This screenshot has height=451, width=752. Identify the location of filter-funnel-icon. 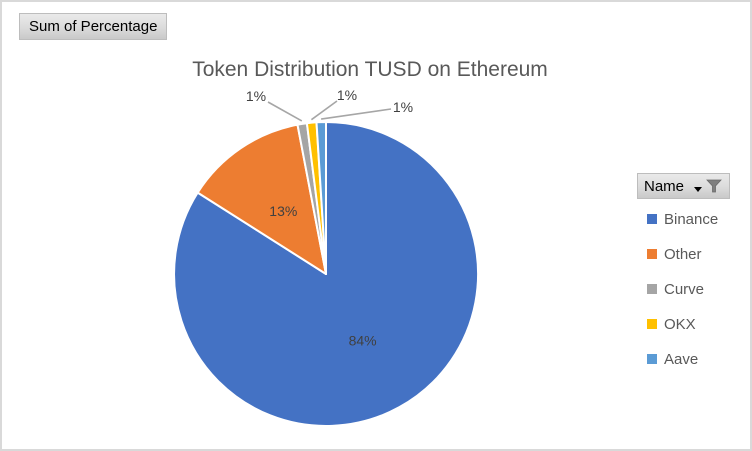
(714, 186).